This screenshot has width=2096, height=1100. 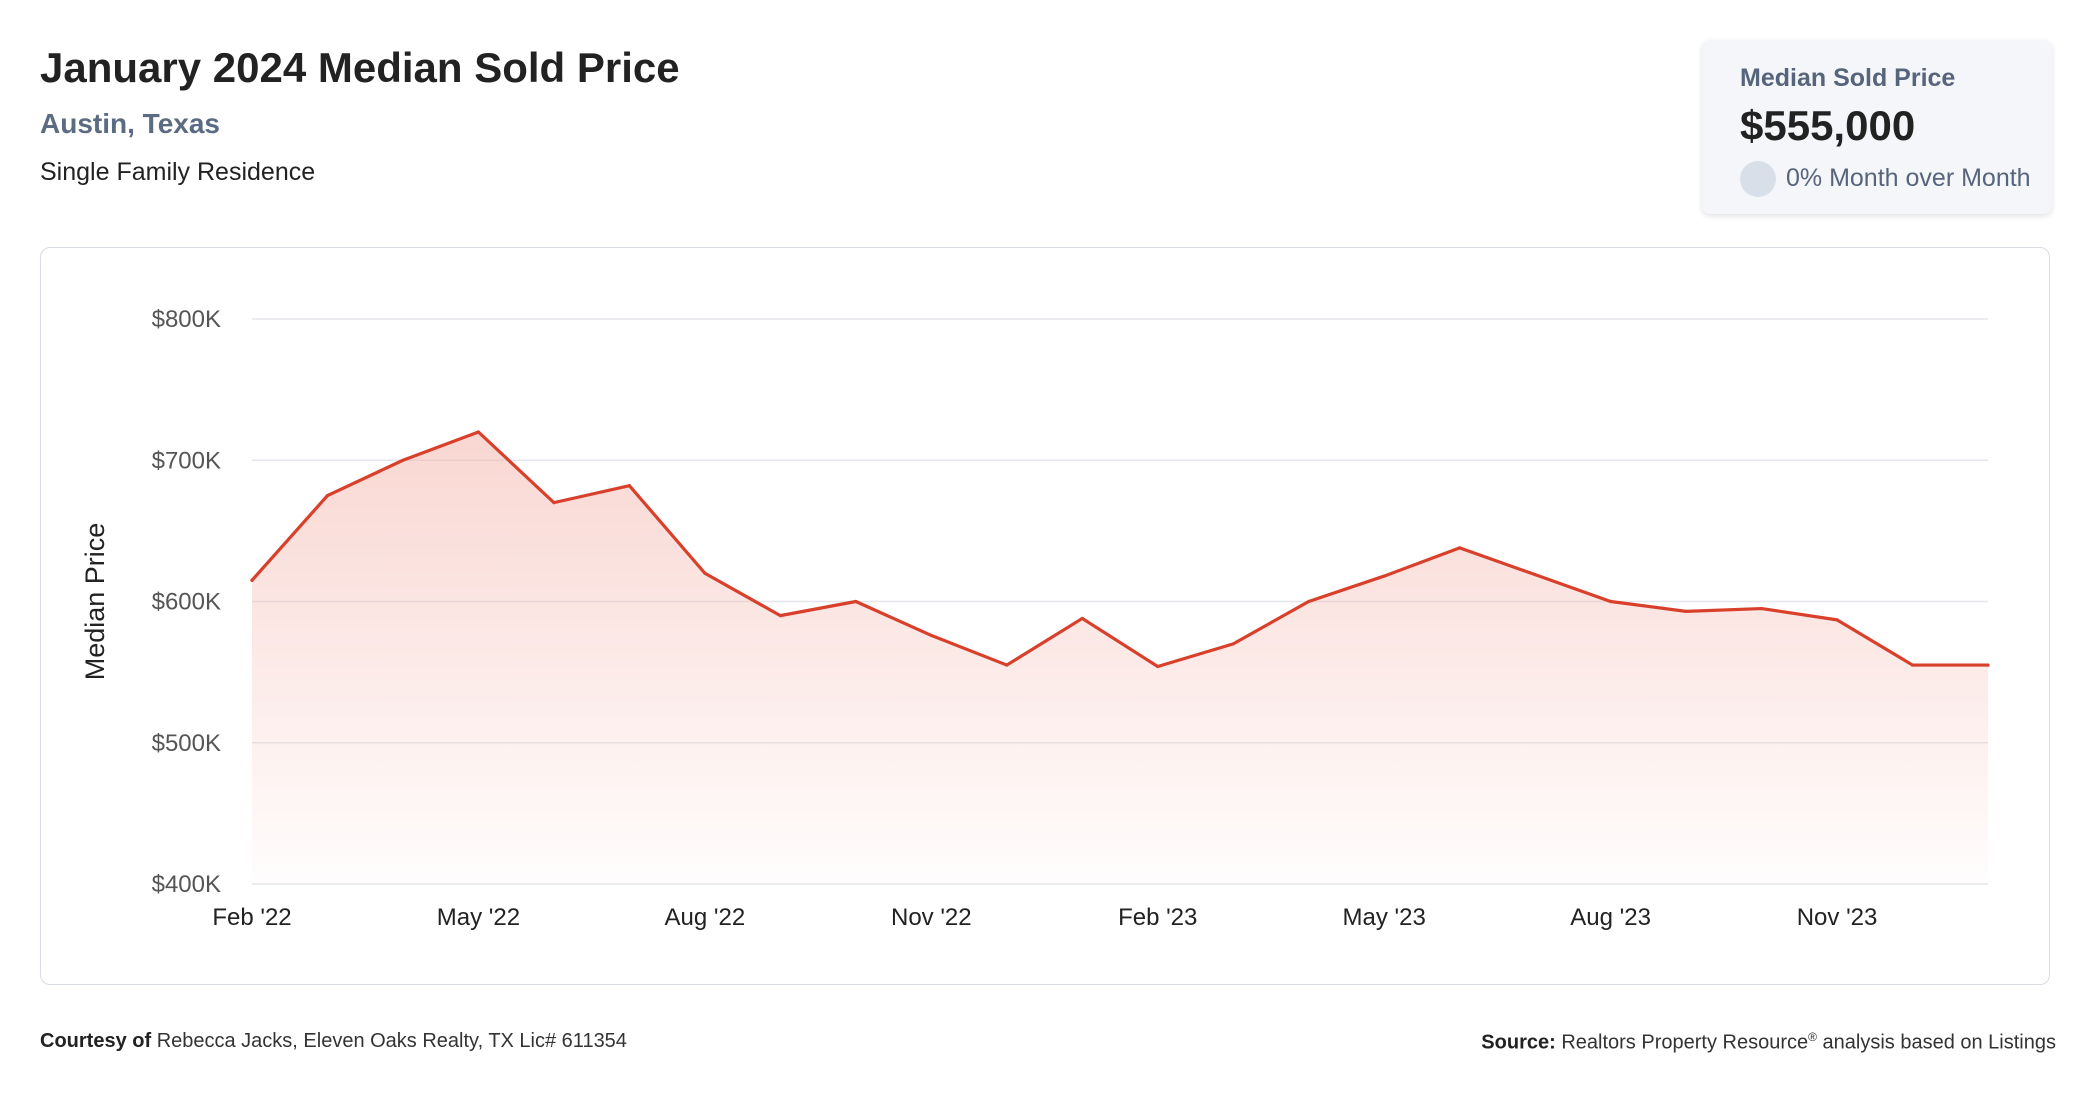 I want to click on y-tick-label: $800K, so click(x=186, y=319).